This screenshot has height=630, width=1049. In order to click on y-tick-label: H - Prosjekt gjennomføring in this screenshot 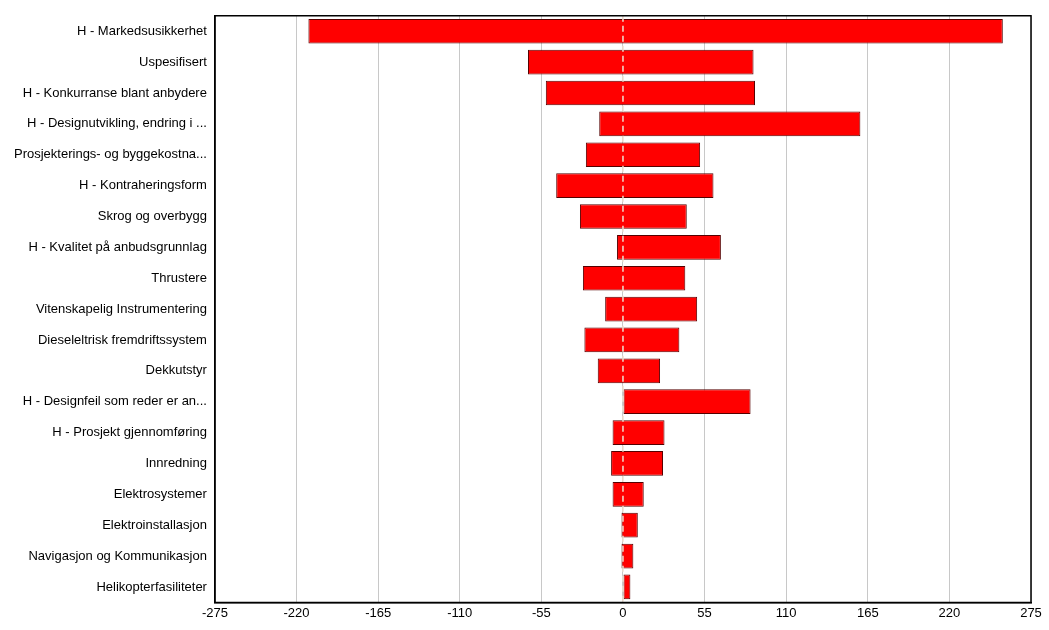, I will do `click(129, 432)`.